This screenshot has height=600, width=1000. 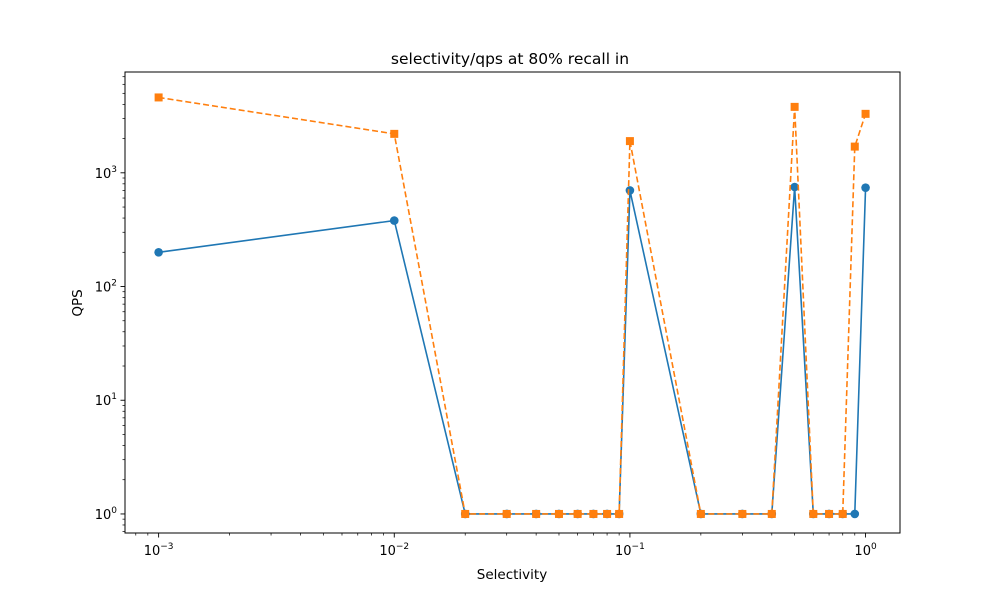 I want to click on y-tick-label: 10², so click(x=106, y=287).